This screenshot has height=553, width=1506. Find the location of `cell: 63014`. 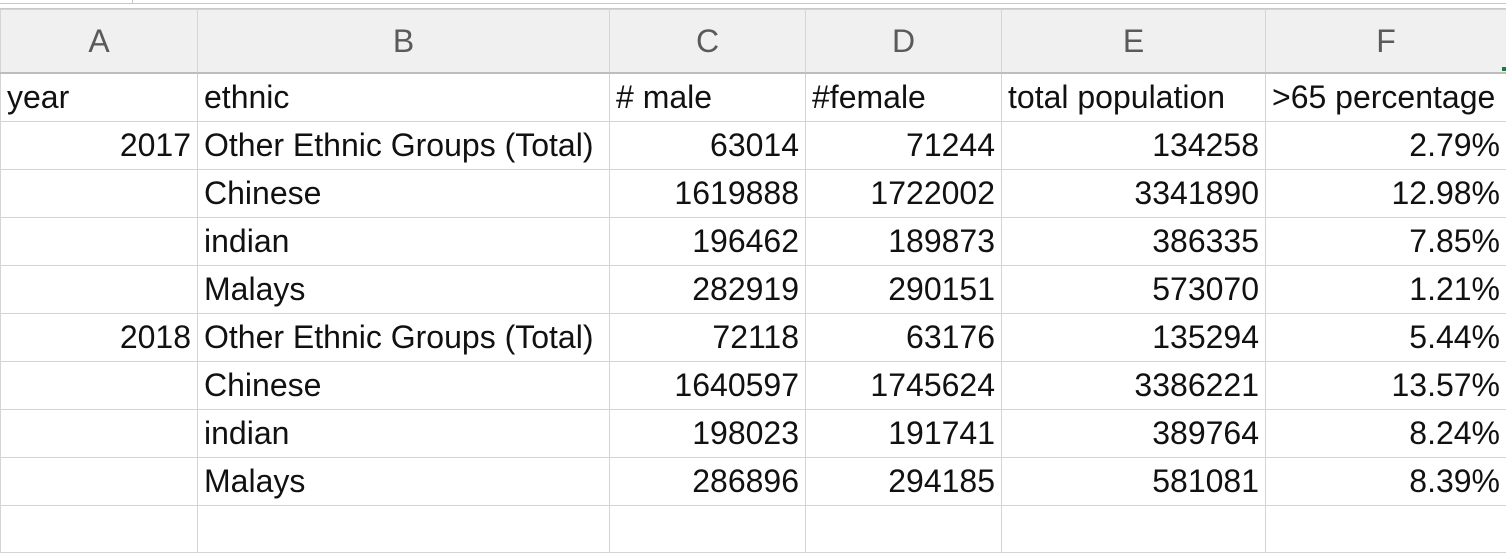

cell: 63014 is located at coordinates (708, 146).